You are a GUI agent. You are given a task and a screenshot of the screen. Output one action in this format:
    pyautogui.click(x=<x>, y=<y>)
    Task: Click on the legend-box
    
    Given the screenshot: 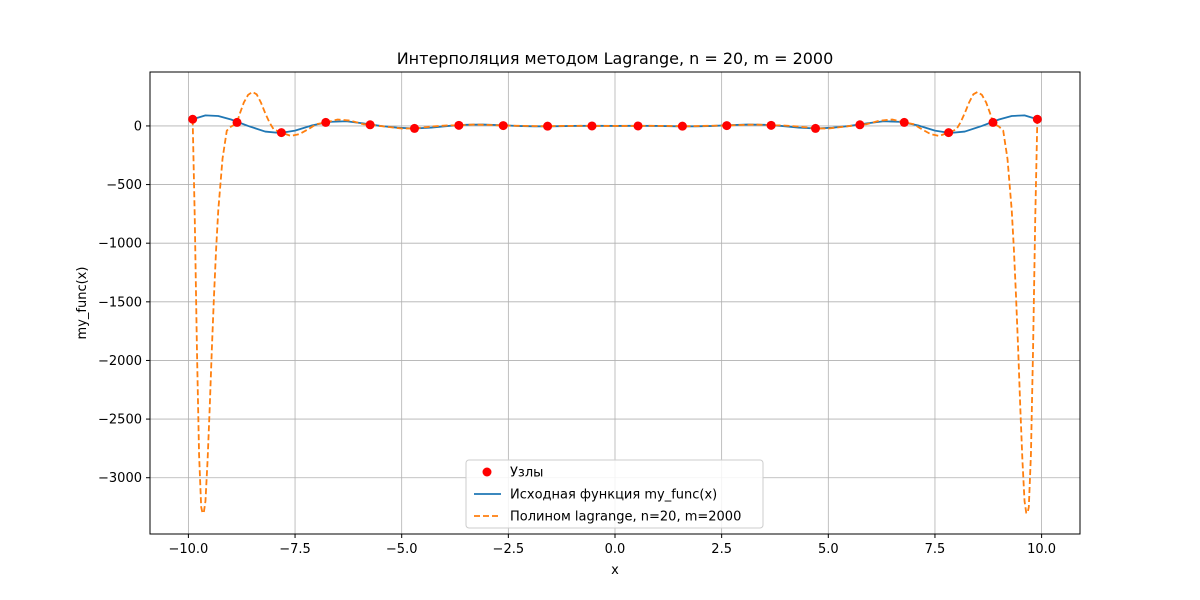 What is the action you would take?
    pyautogui.click(x=614, y=494)
    